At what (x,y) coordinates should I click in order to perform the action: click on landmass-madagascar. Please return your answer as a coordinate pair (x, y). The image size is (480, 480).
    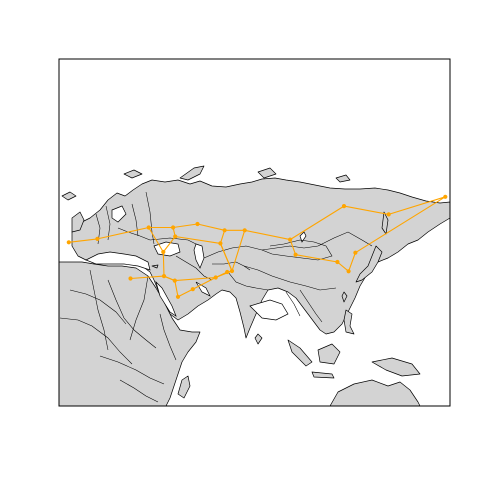
    Looking at the image, I should click on (184, 387).